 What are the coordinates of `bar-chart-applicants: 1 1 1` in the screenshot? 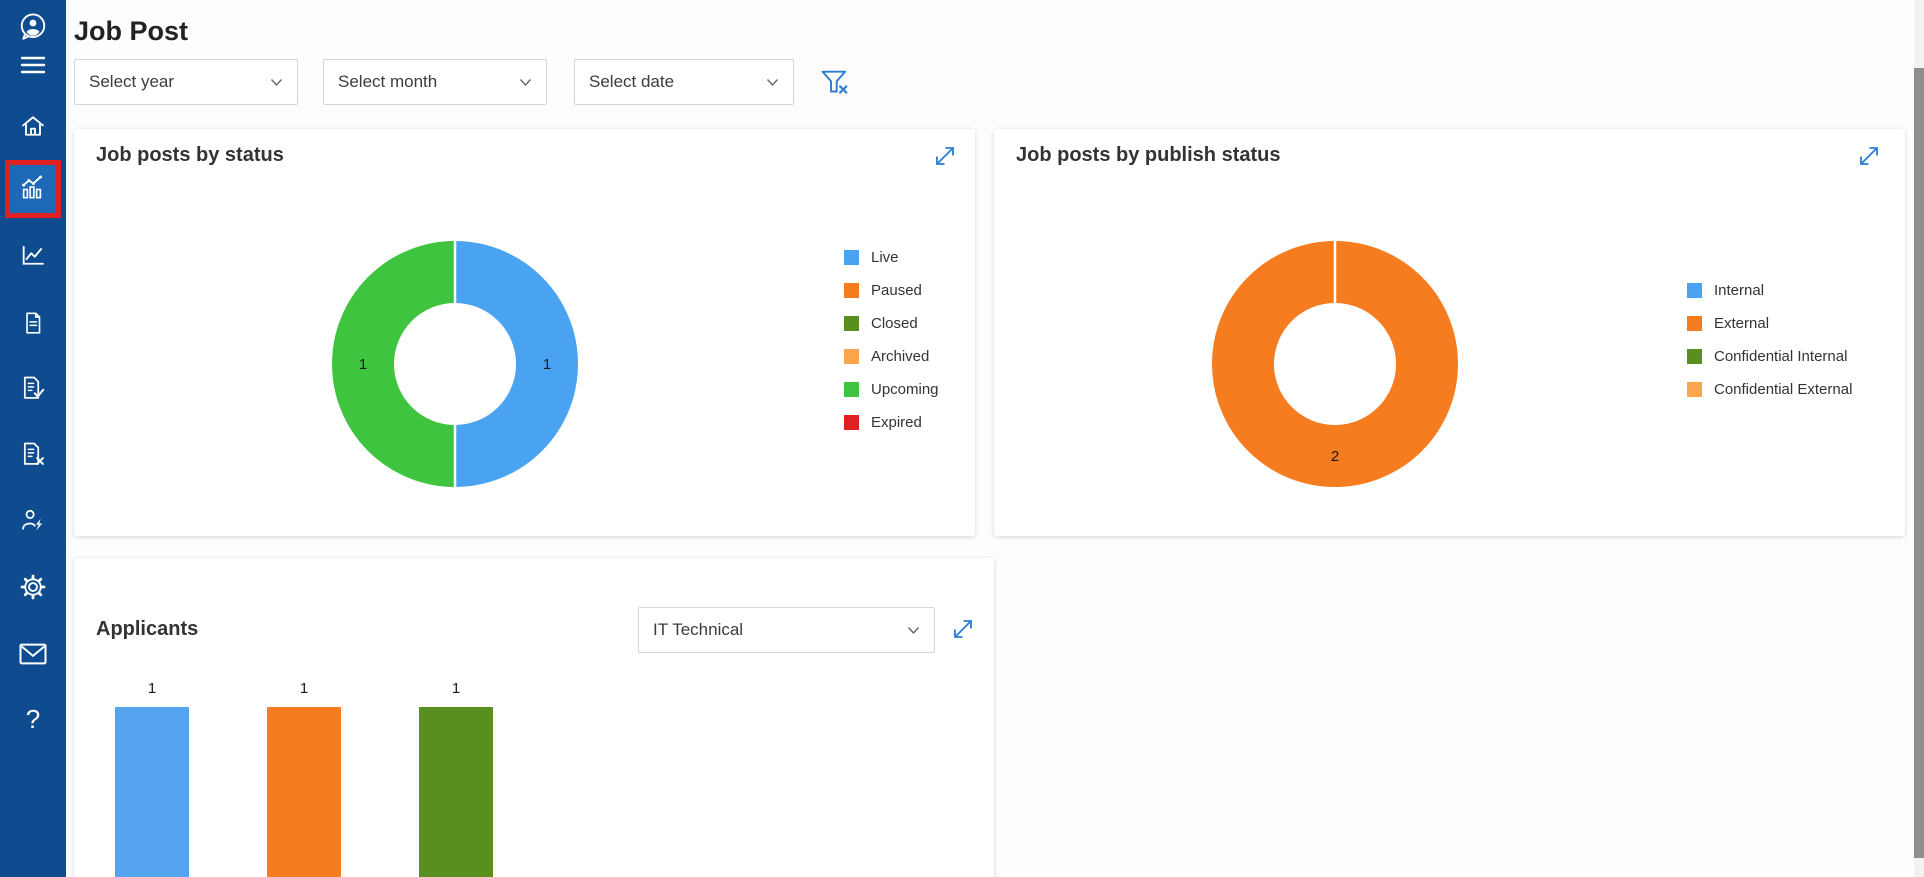 It's located at (534, 778).